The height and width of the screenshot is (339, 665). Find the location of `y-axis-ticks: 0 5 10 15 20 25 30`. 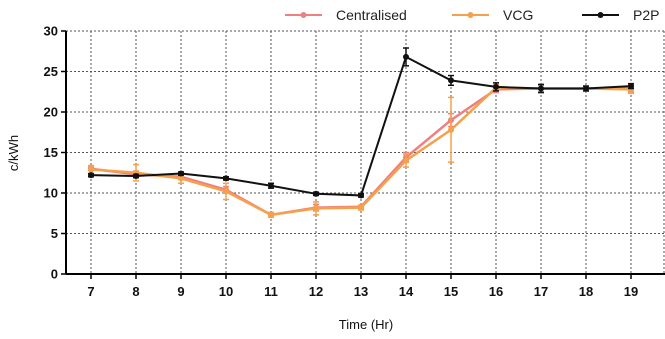

y-axis-ticks: 0 5 10 15 20 25 30 is located at coordinates (55, 153).